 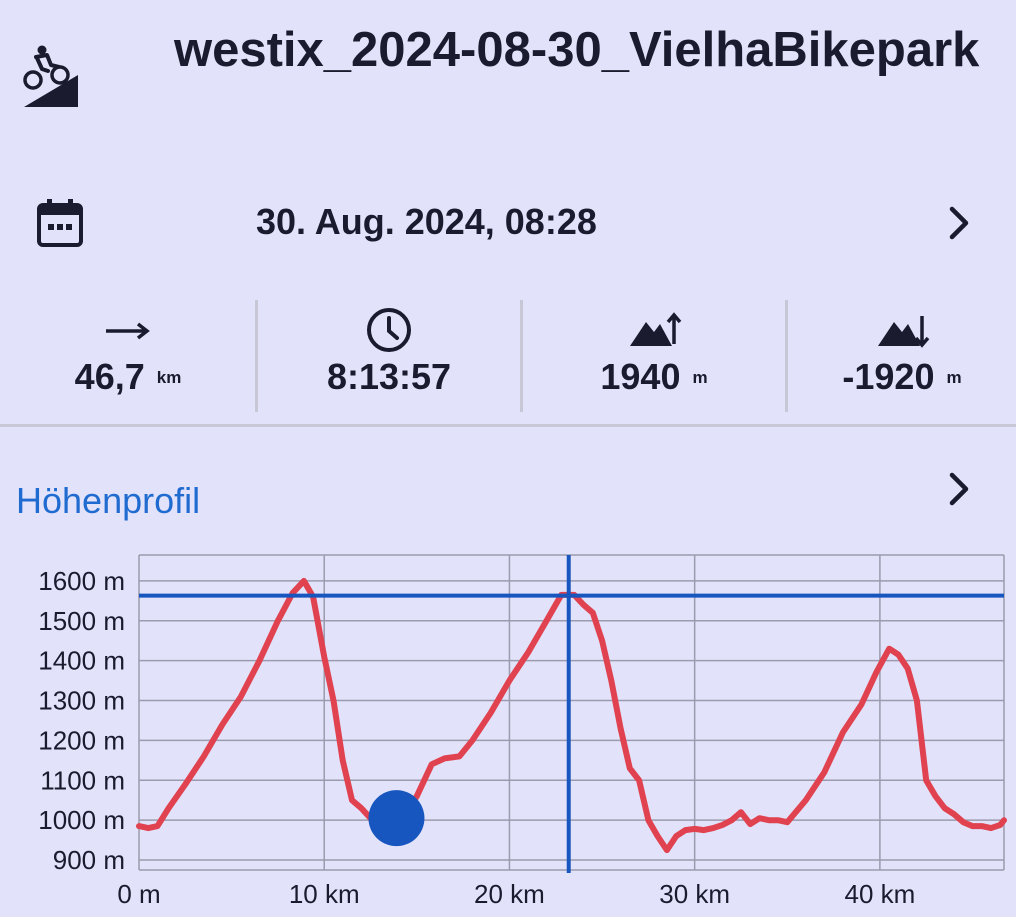 What do you see at coordinates (904, 332) in the screenshot?
I see `elevation-loss-icon` at bounding box center [904, 332].